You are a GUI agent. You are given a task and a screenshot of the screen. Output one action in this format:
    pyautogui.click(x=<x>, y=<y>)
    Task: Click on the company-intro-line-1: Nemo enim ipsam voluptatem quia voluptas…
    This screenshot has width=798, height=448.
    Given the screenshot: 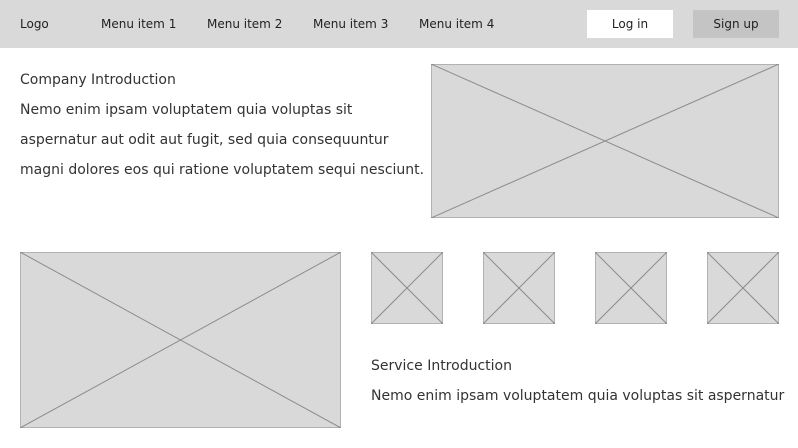 What is the action you would take?
    pyautogui.click(x=186, y=110)
    